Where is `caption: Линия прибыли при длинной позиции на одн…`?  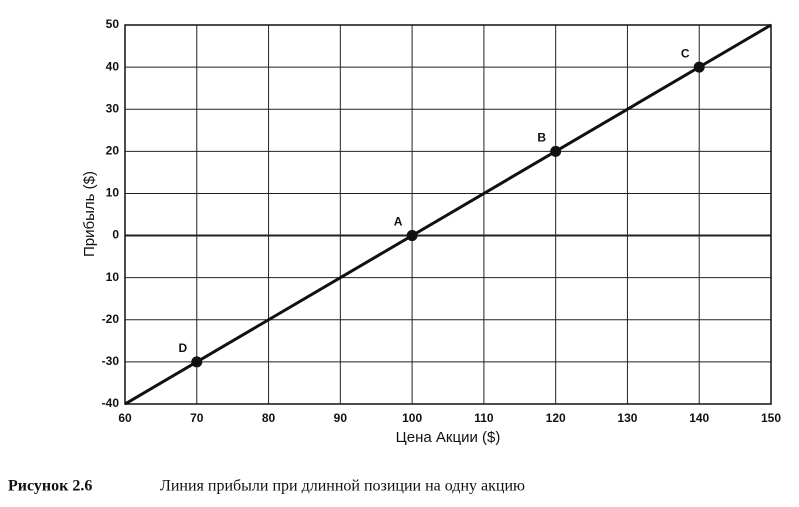
caption: Линия прибыли при длинной позиции на одн… is located at coordinates (342, 486).